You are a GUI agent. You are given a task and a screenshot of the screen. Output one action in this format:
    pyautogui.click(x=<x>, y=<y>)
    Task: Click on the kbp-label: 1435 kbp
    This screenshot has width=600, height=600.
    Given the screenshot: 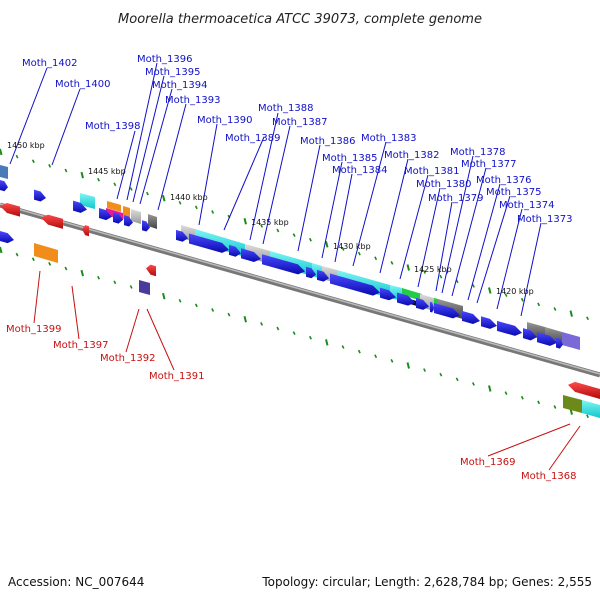 What is the action you would take?
    pyautogui.click(x=270, y=222)
    